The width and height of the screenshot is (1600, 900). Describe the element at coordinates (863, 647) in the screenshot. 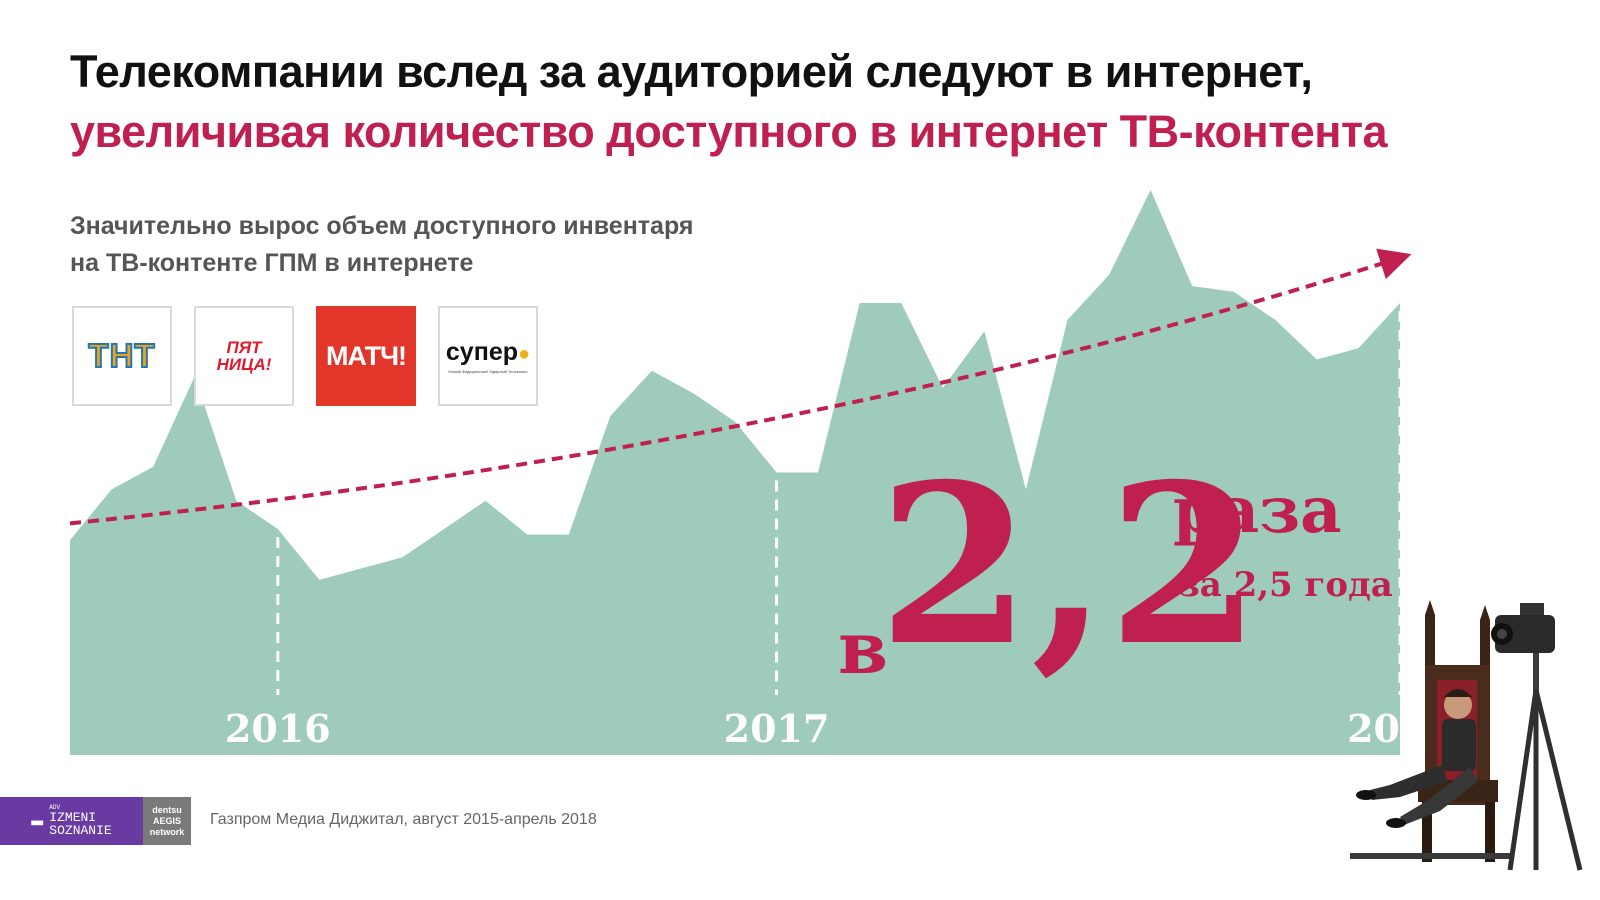

I see `growth-stat-prefix: в` at that location.